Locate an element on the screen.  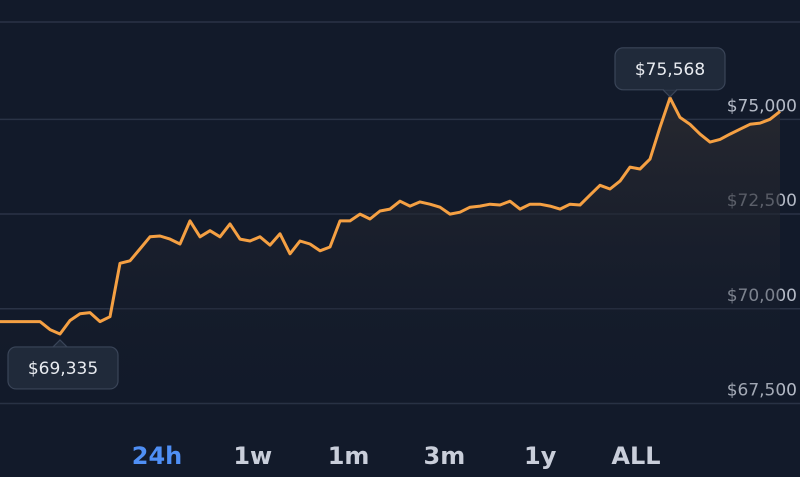
range-button: 24h is located at coordinates (157, 456).